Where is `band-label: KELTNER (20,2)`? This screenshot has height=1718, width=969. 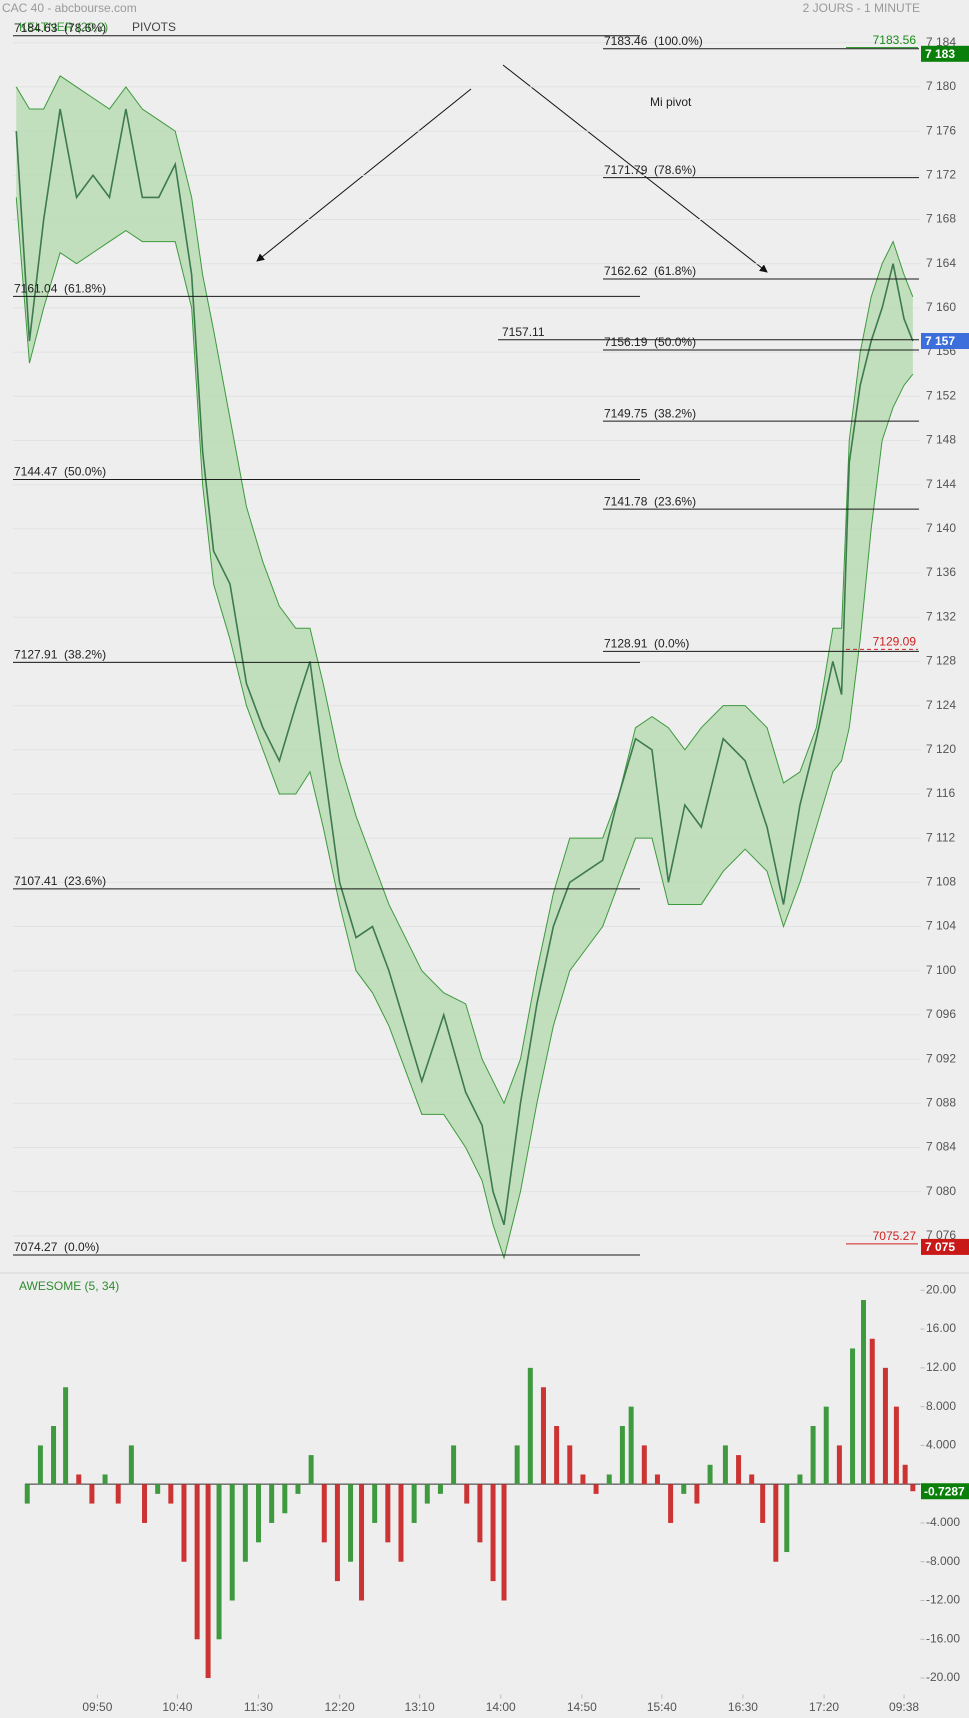 band-label: KELTNER (20,2) is located at coordinates (63, 27).